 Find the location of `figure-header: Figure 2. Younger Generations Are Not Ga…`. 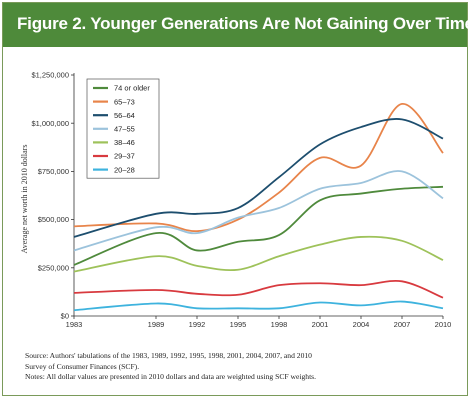

figure-header: Figure 2. Younger Generations Are Not Ga… is located at coordinates (237, 25).